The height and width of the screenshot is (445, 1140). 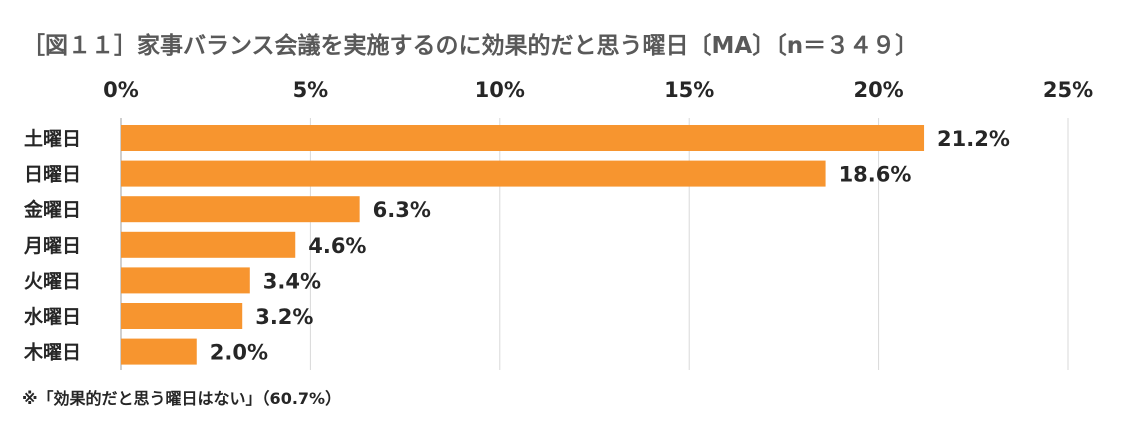 What do you see at coordinates (52, 281) in the screenshot?
I see `category-label-4: 火曜日` at bounding box center [52, 281].